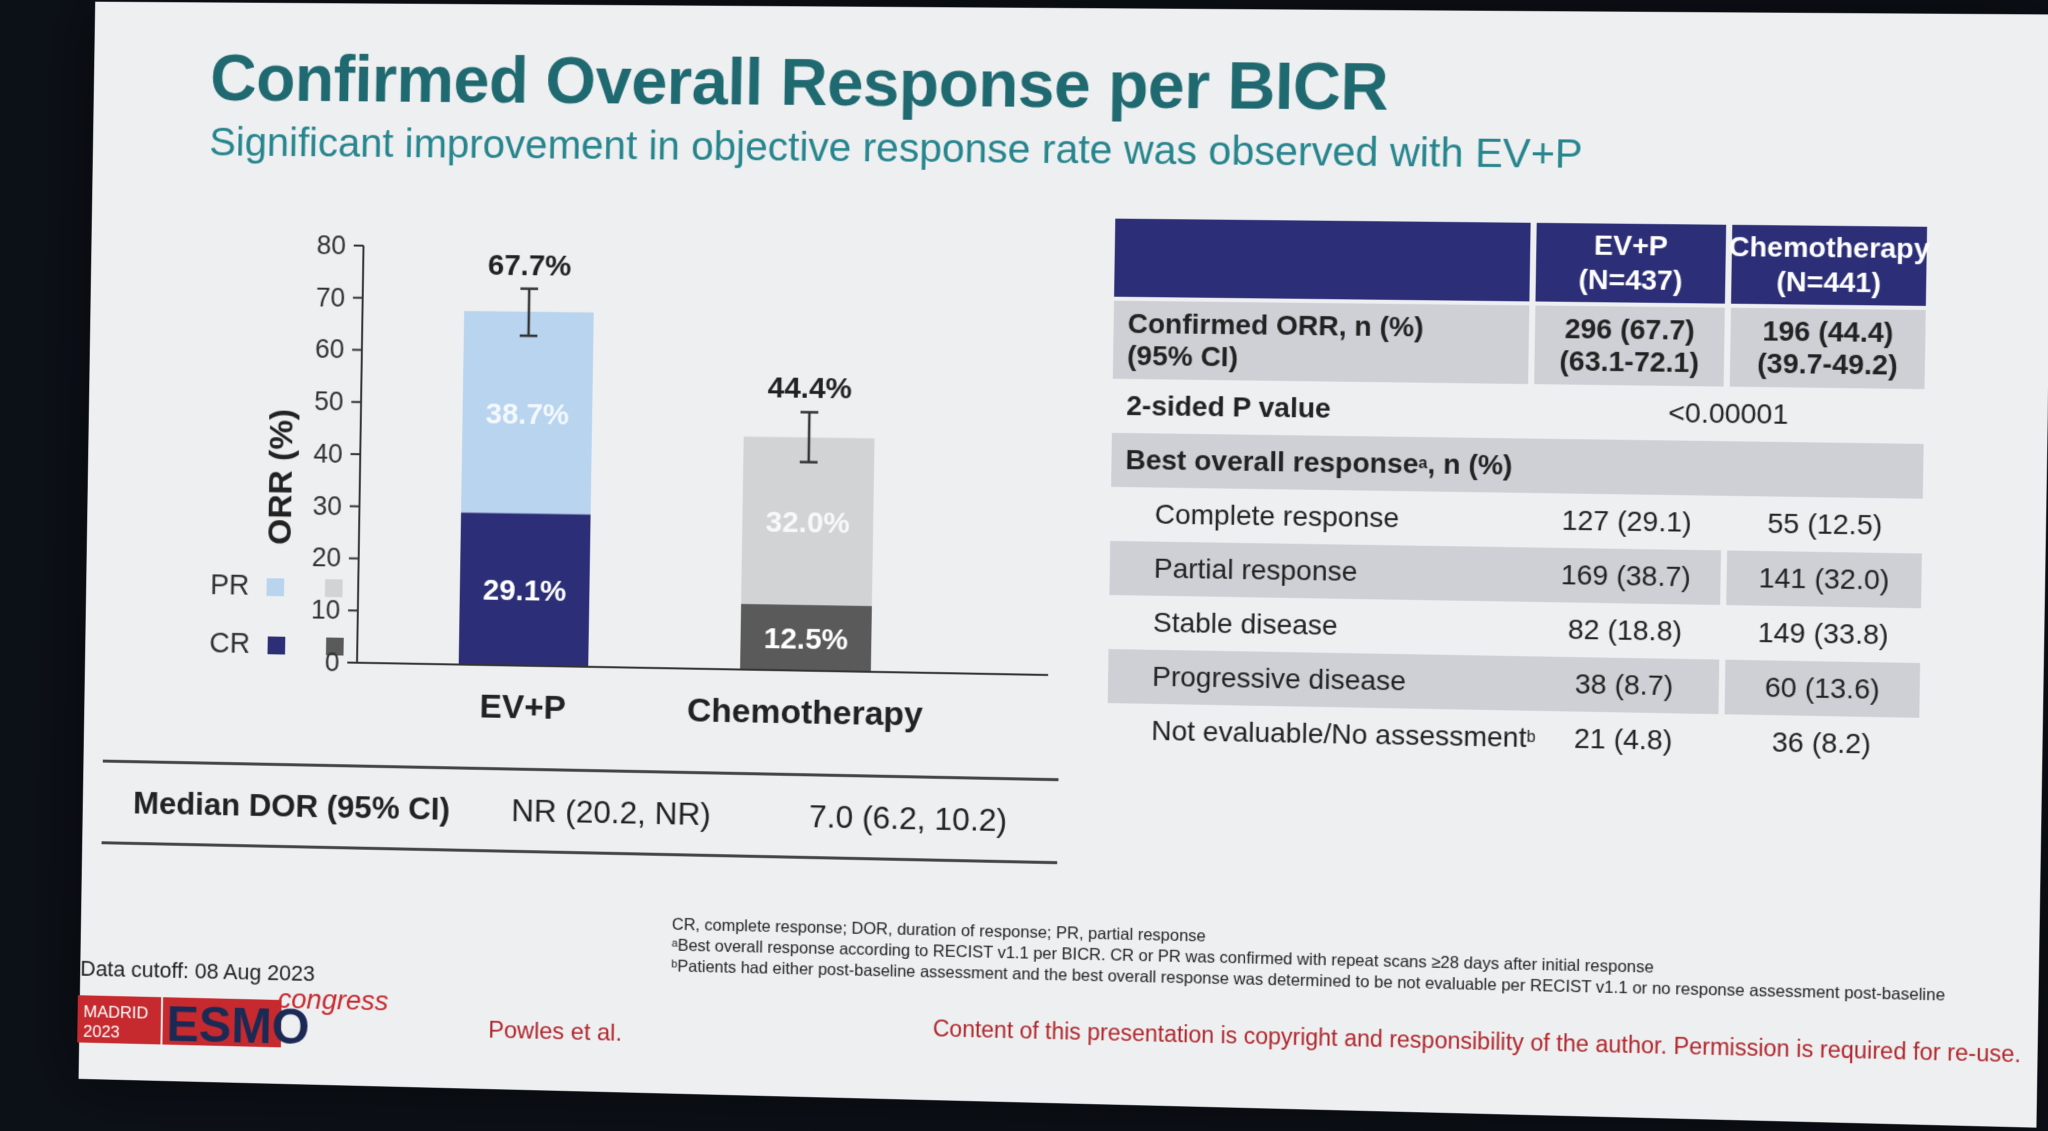  What do you see at coordinates (1824, 579) in the screenshot?
I see `row-chemo-value: 141 (32.0)` at bounding box center [1824, 579].